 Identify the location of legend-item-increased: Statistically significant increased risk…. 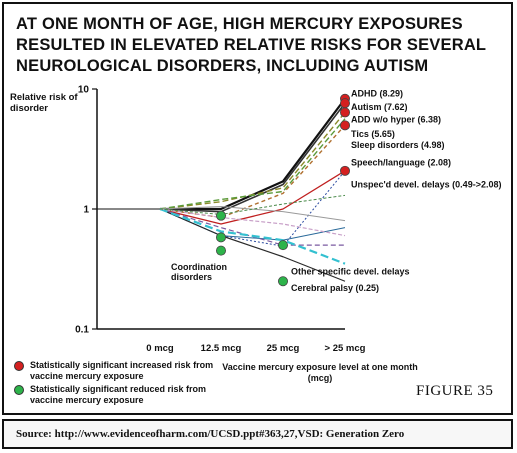
(114, 370).